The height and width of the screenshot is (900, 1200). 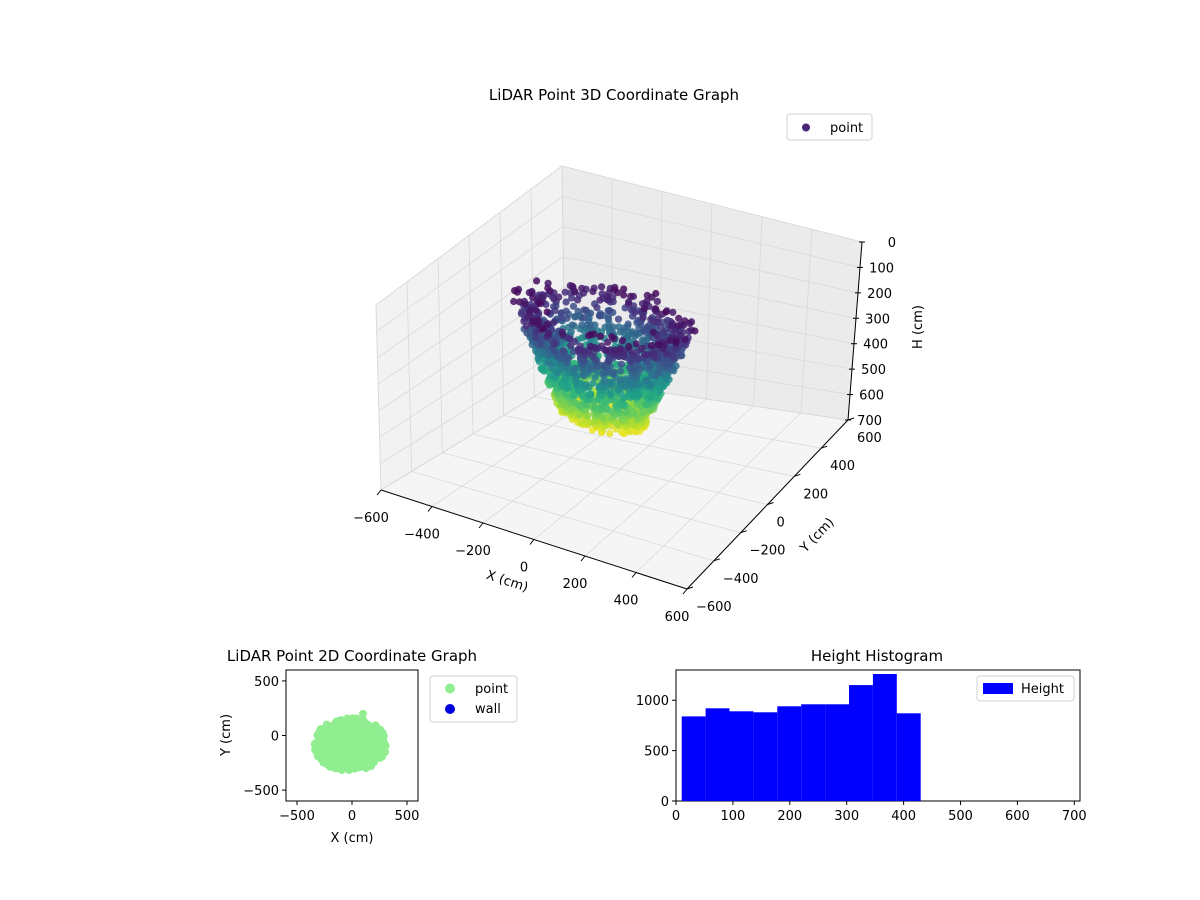 I want to click on legend-3d-box, so click(x=829, y=127).